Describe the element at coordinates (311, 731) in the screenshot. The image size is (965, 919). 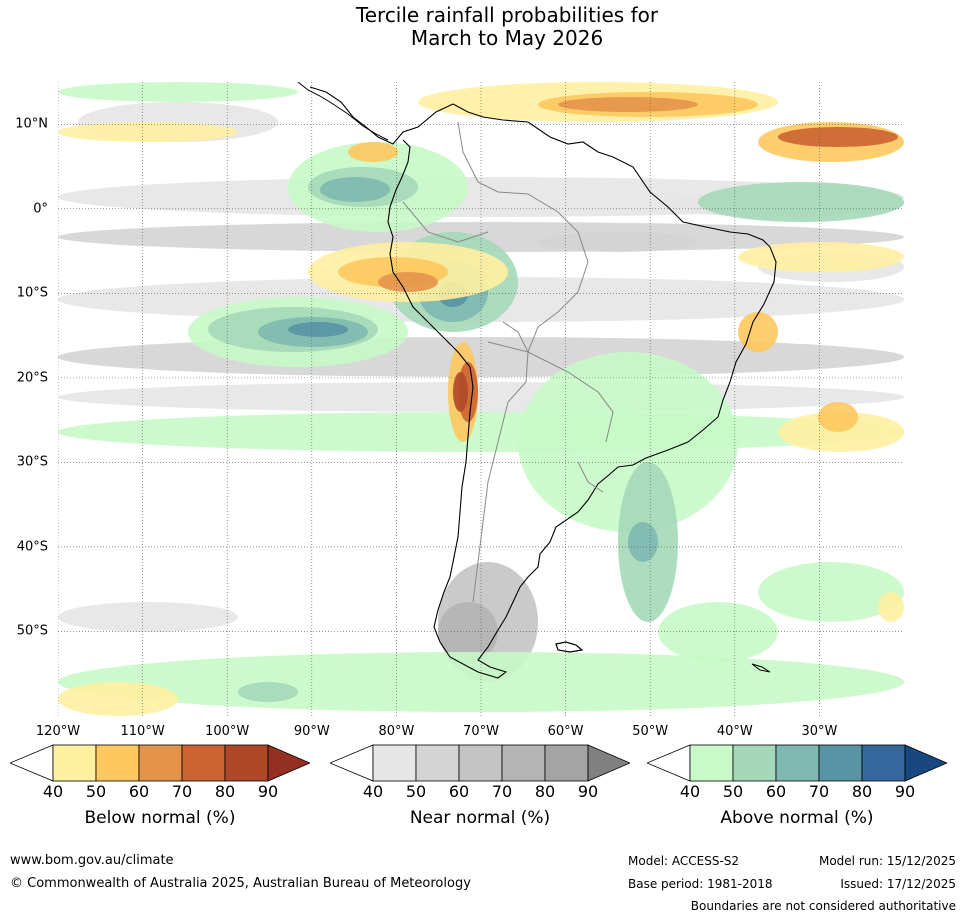
I see `longitude-label: 90°W` at that location.